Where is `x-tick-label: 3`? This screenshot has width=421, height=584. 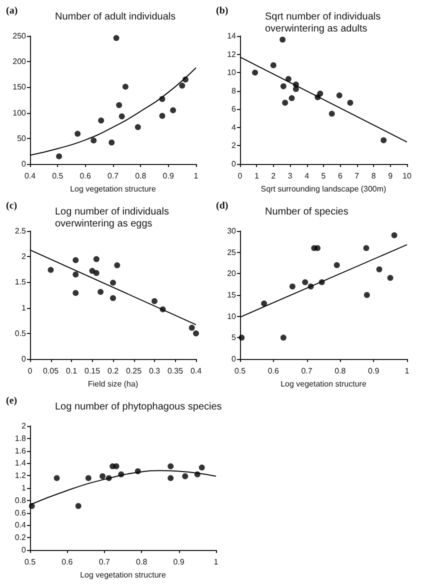
x-tick-label: 3 is located at coordinates (290, 176).